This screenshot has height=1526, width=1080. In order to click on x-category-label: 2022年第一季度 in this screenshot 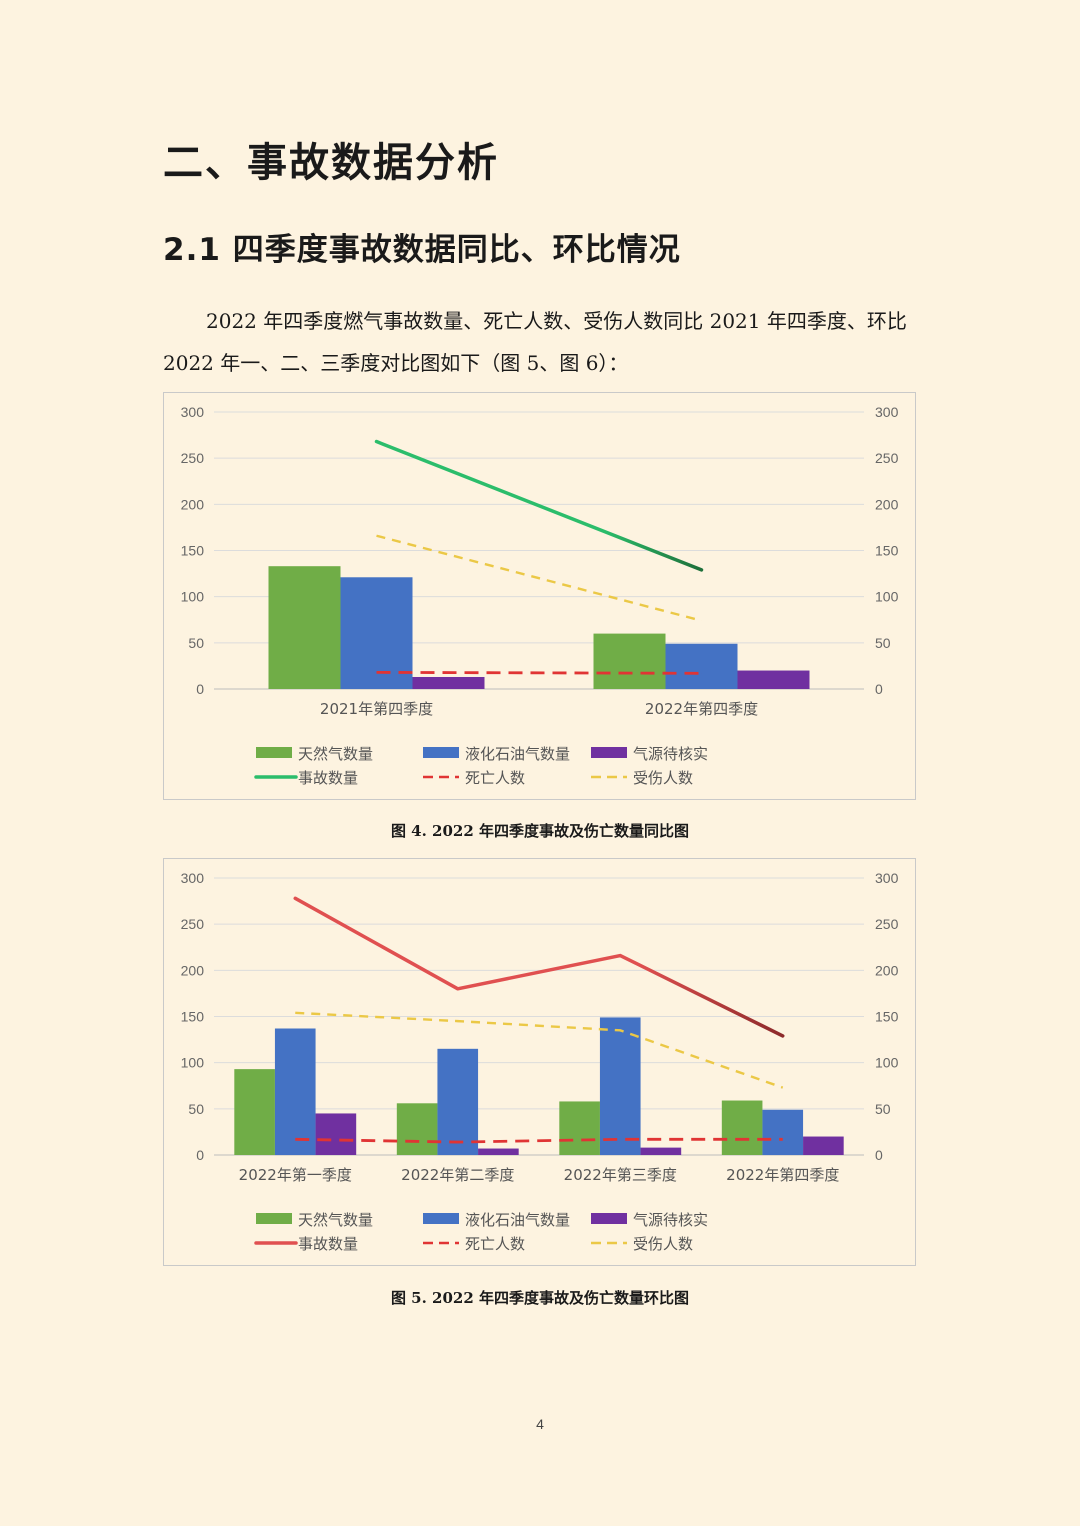, I will do `click(295, 1175)`.